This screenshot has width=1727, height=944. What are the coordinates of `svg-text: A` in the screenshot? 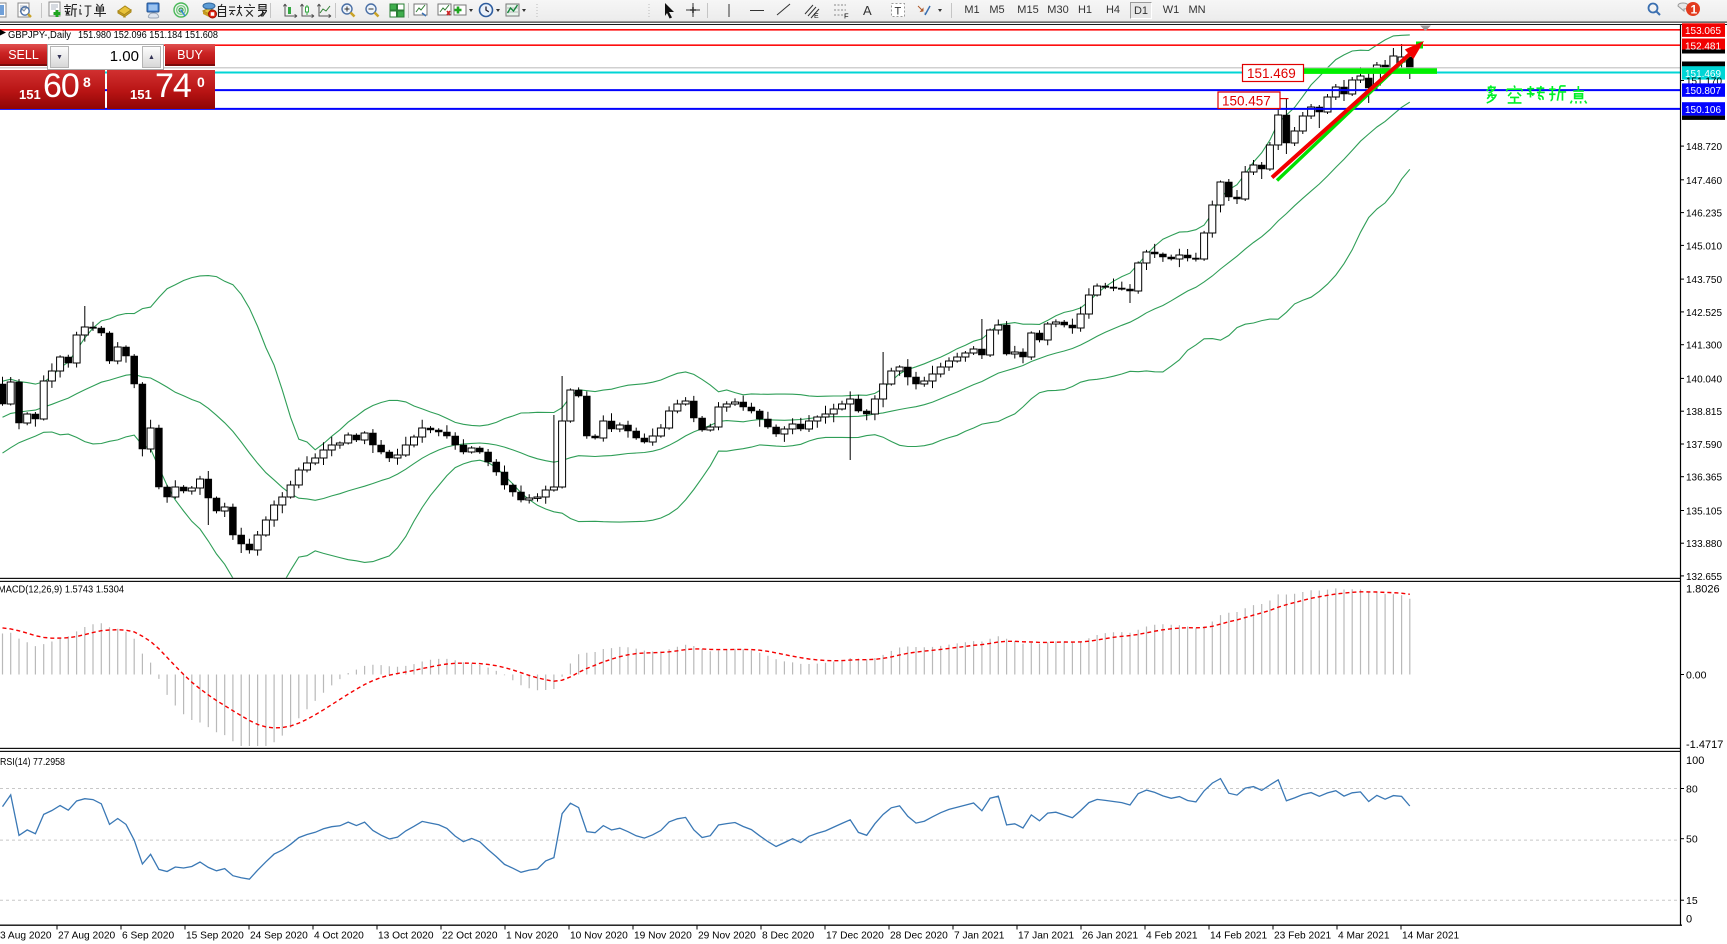 It's located at (867, 10).